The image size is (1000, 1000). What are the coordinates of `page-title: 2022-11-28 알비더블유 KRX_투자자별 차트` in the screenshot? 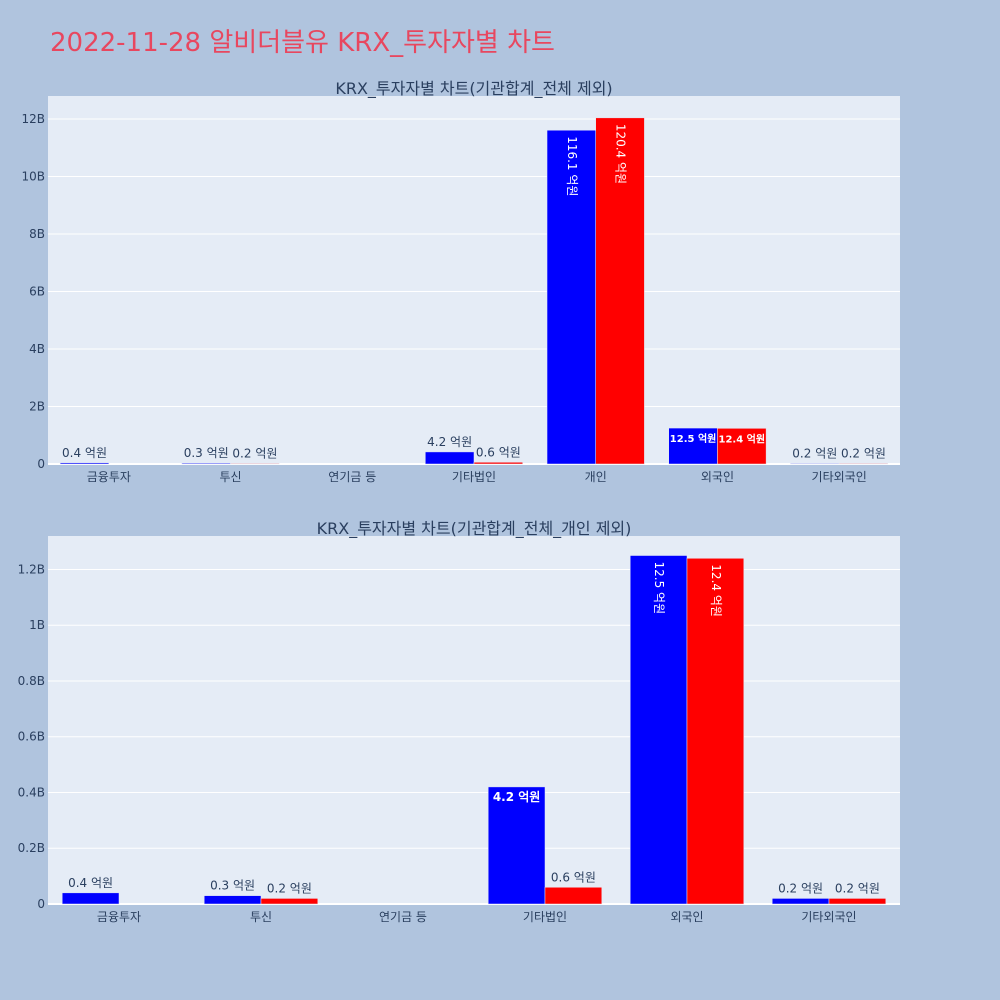 It's located at (302, 43).